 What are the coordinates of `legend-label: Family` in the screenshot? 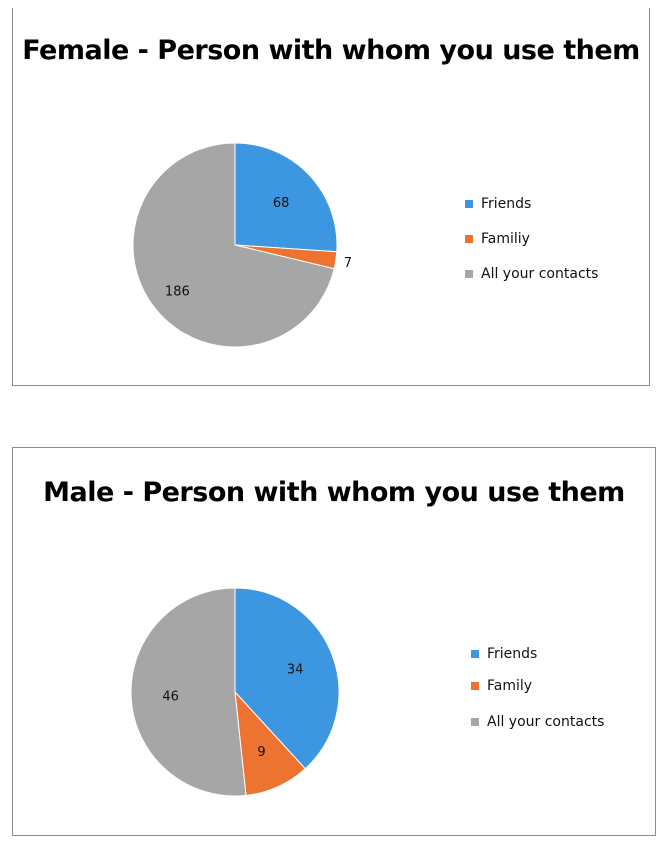 It's located at (509, 686).